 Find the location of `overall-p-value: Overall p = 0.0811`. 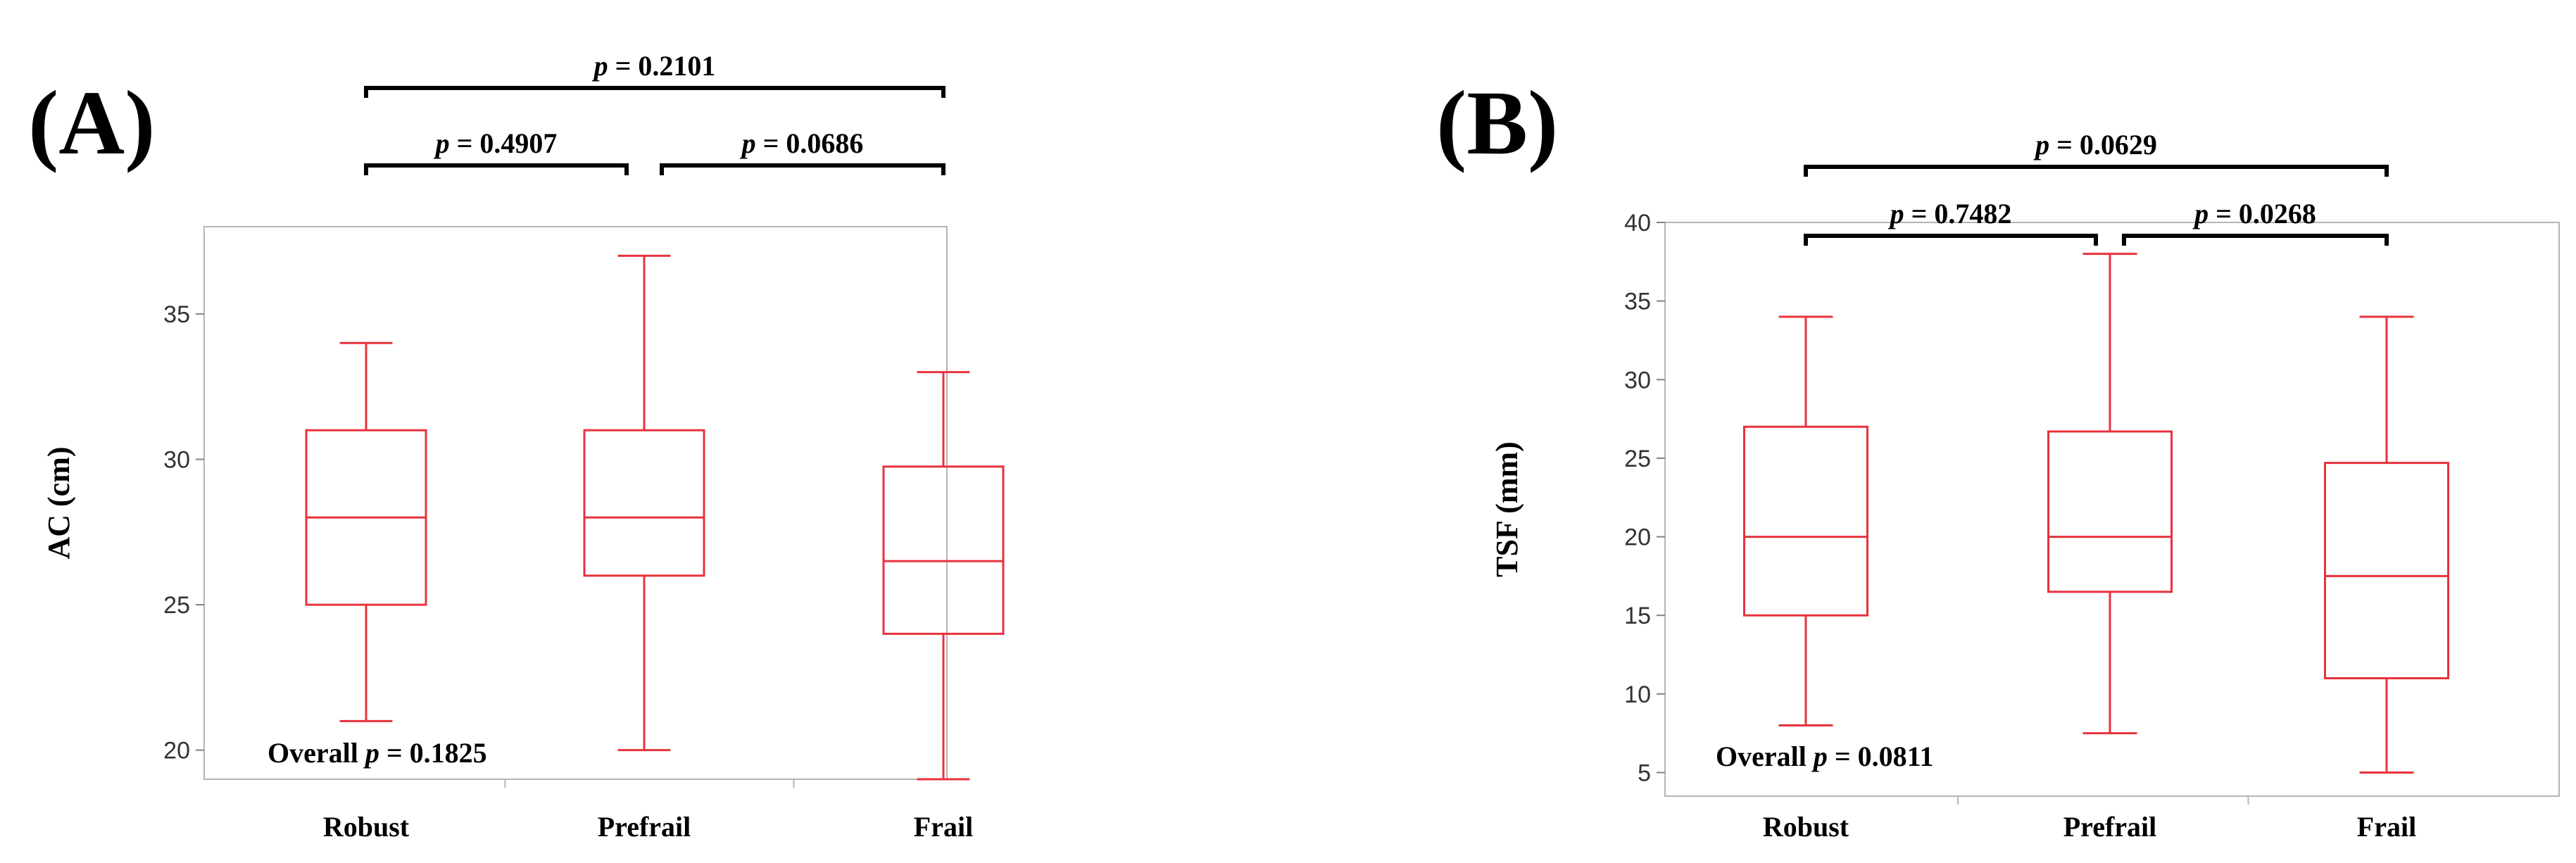

overall-p-value: Overall p = 0.0811 is located at coordinates (1824, 757).